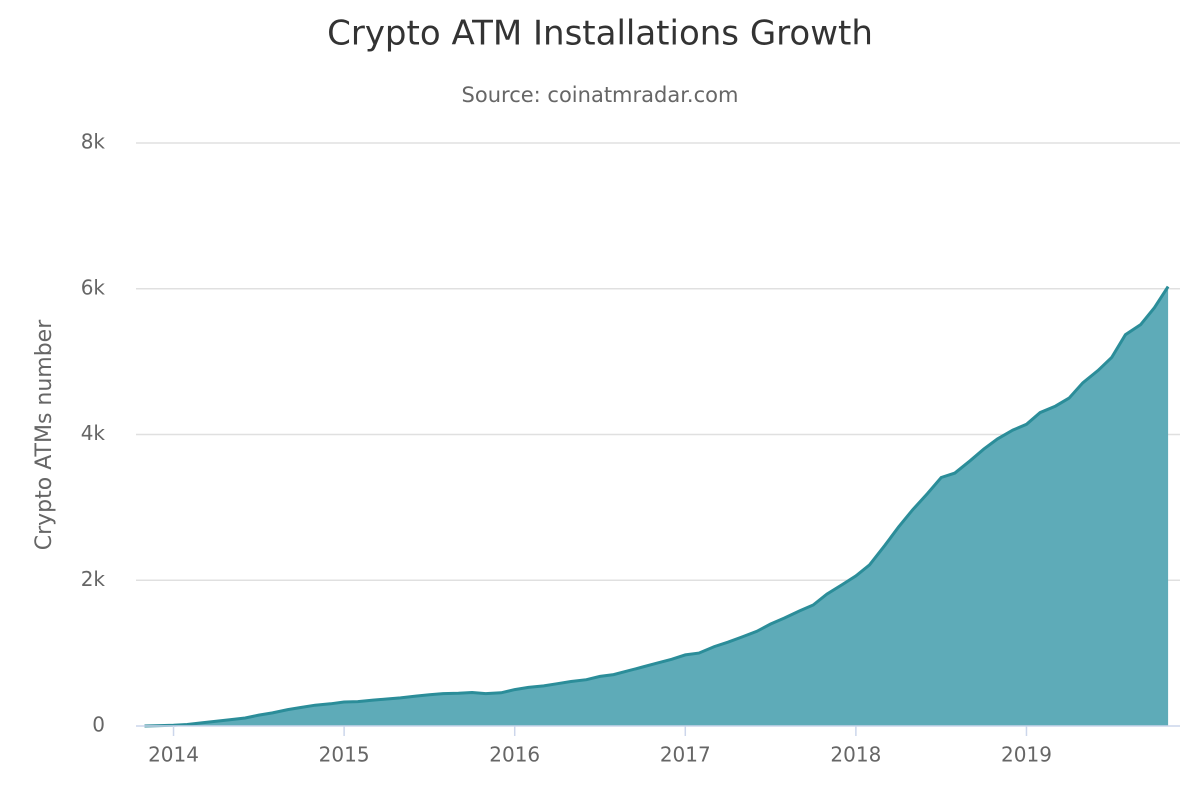 This screenshot has width=1200, height=800. I want to click on x-tick-label: 2018, so click(855, 755).